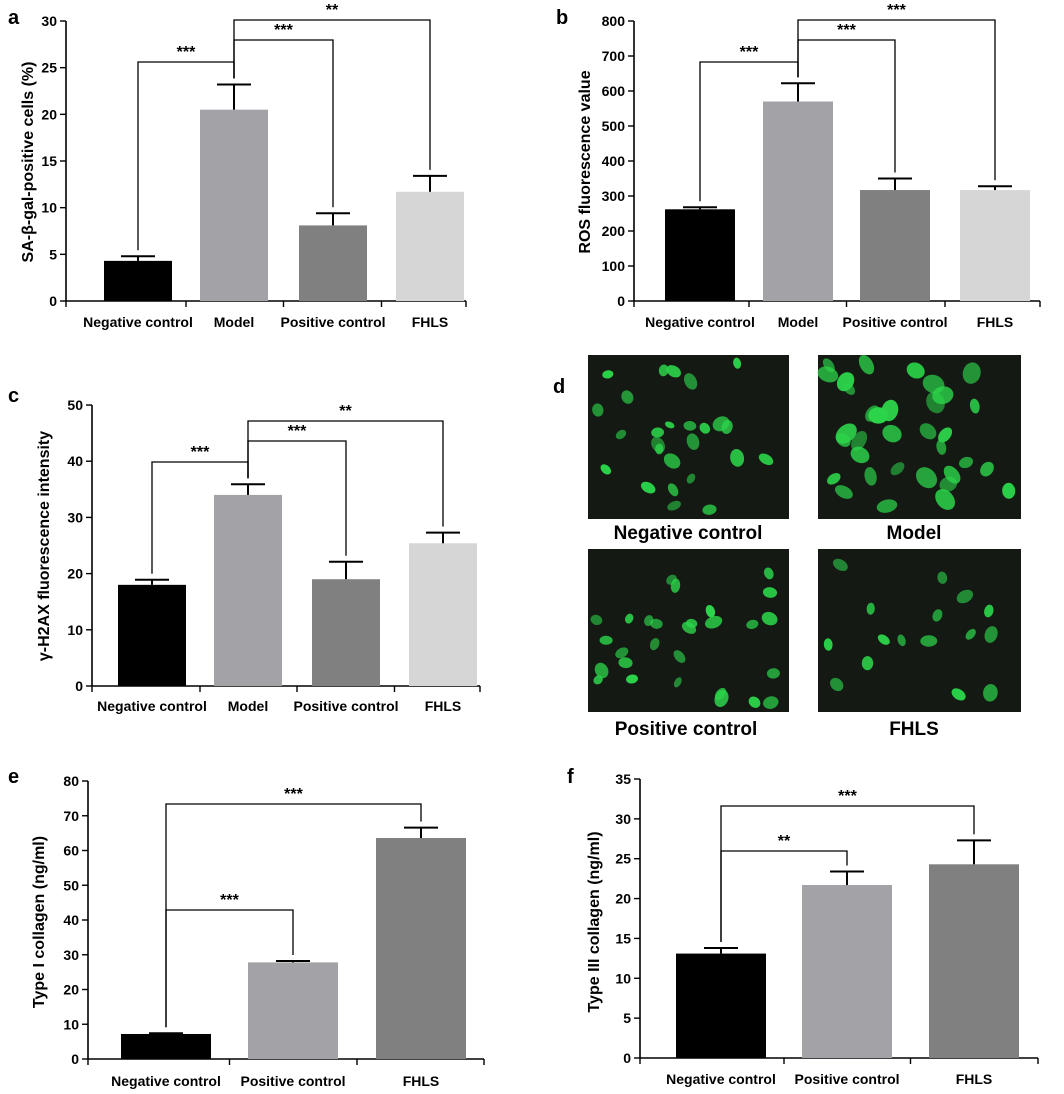 The width and height of the screenshot is (1064, 1094). I want to click on panel-b-y-tick-label: 0, so click(621, 301).